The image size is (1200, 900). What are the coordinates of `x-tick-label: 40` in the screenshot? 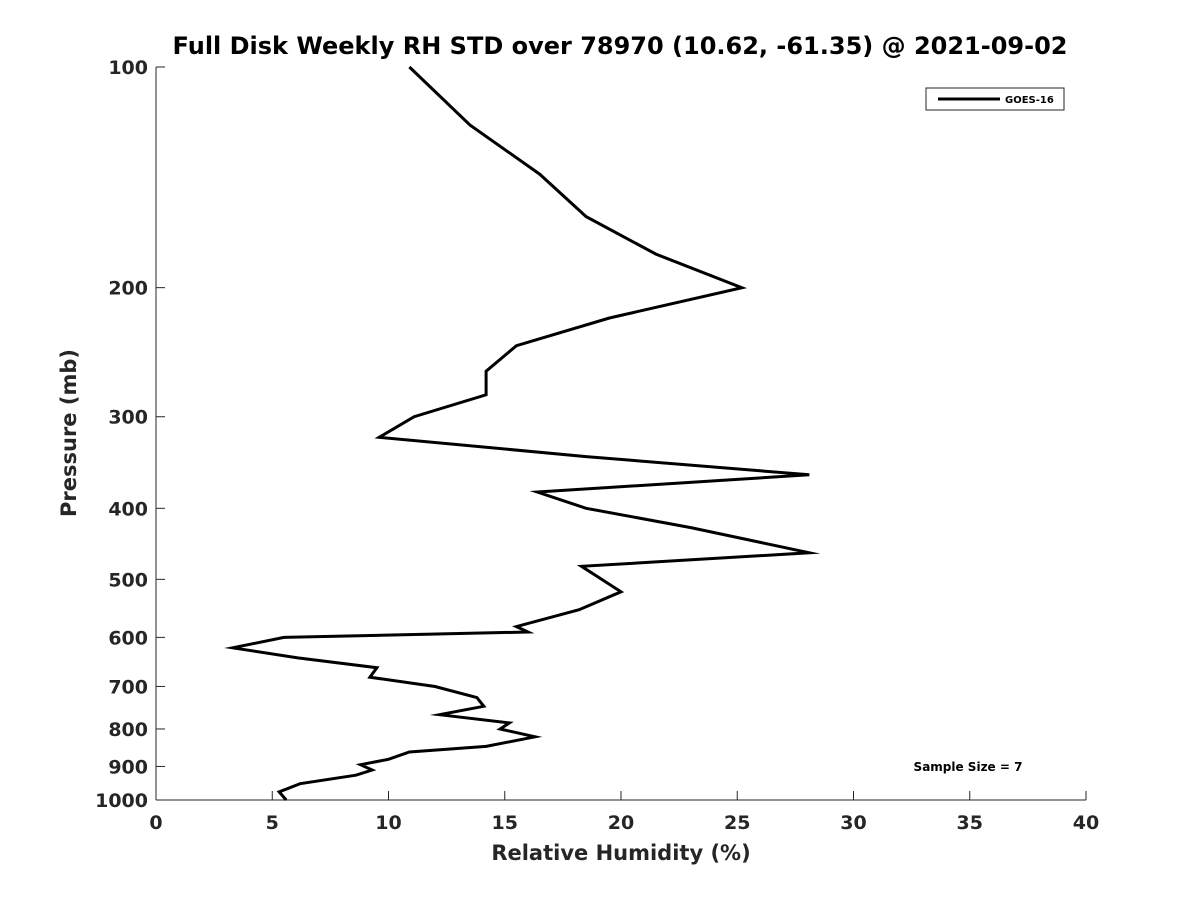 It's located at (1086, 823).